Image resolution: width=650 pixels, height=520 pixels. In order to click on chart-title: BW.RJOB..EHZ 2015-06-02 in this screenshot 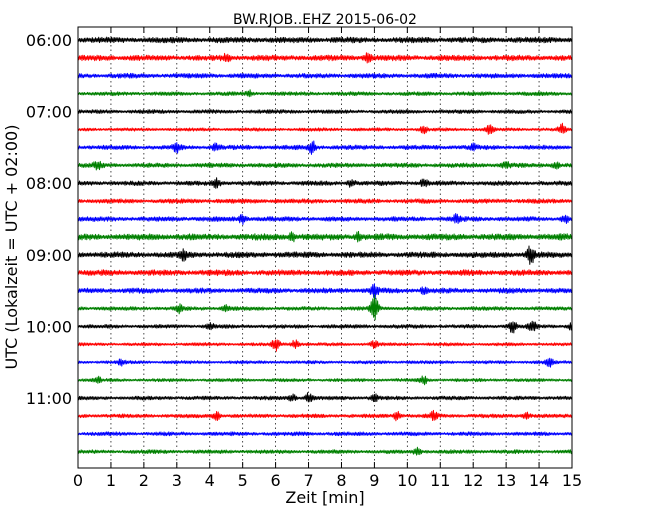, I will do `click(325, 20)`.